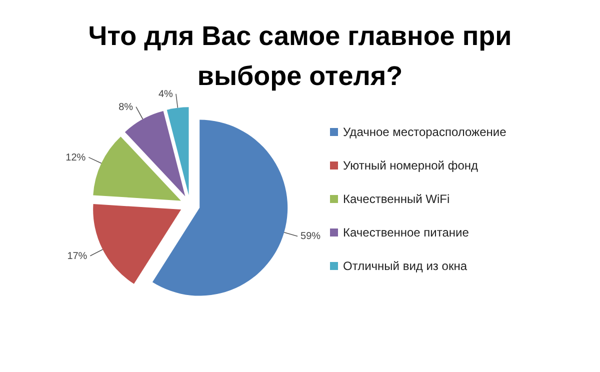 The width and height of the screenshot is (600, 372). I want to click on data-label: 4%, so click(166, 94).